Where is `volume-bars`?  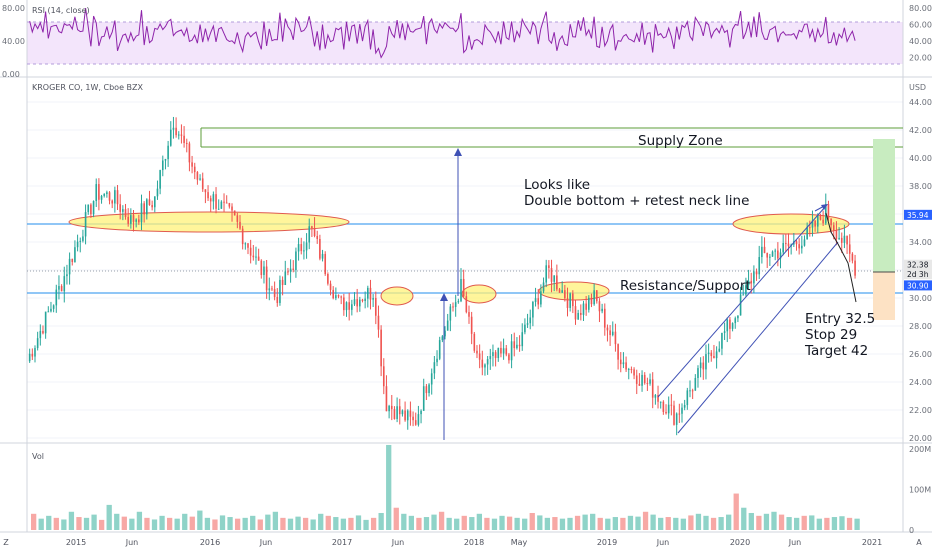 volume-bars is located at coordinates (445, 487).